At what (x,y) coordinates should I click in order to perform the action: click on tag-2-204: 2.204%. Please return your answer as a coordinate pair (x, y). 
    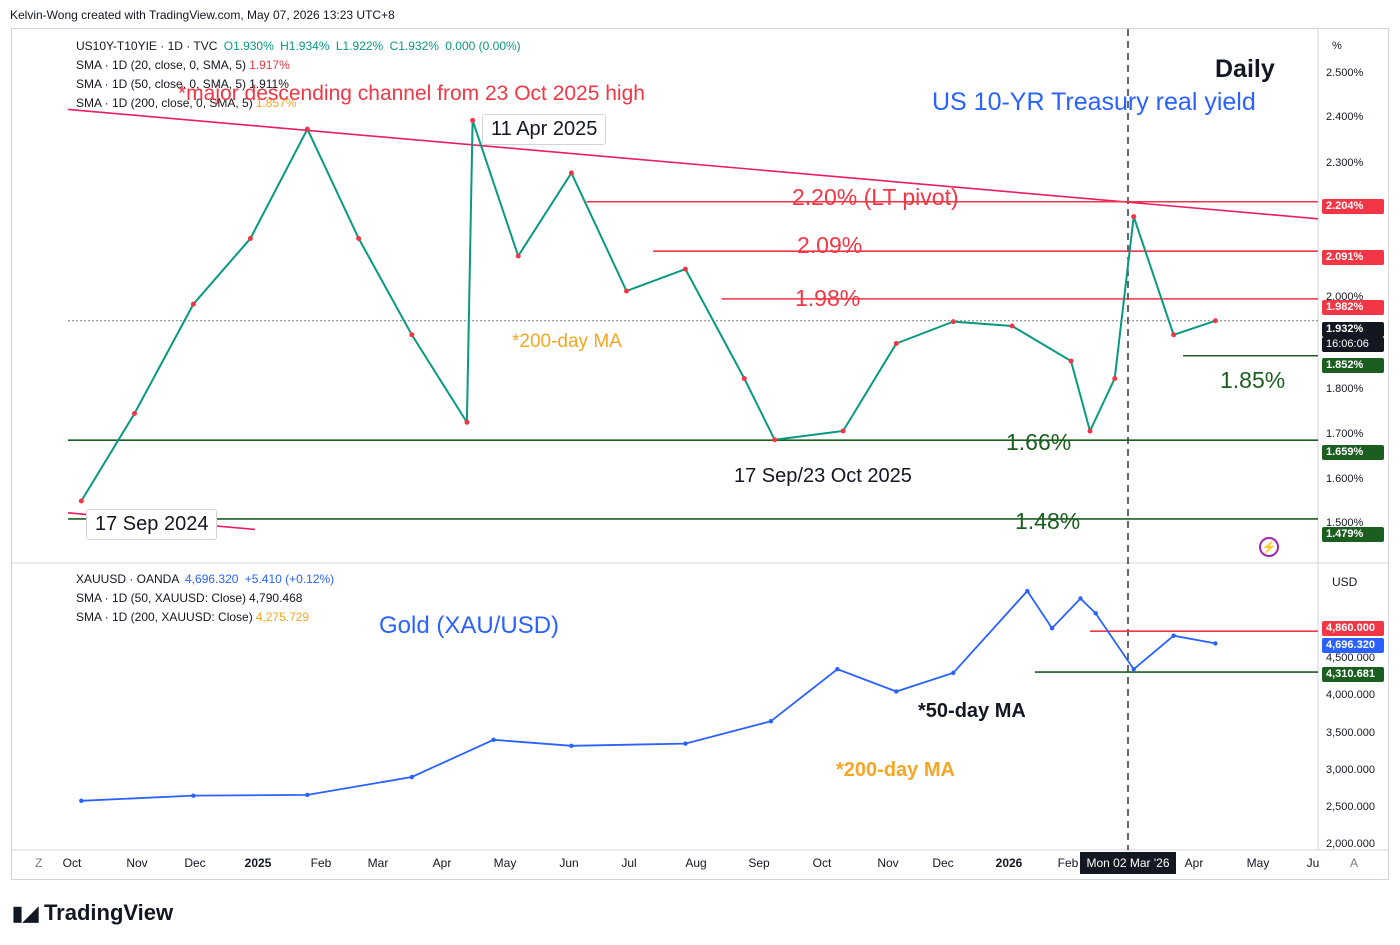
    Looking at the image, I should click on (1353, 206).